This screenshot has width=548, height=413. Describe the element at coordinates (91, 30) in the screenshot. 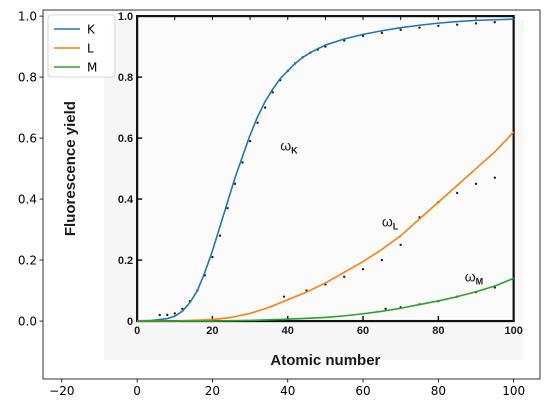

I see `legend-label-k: K` at that location.